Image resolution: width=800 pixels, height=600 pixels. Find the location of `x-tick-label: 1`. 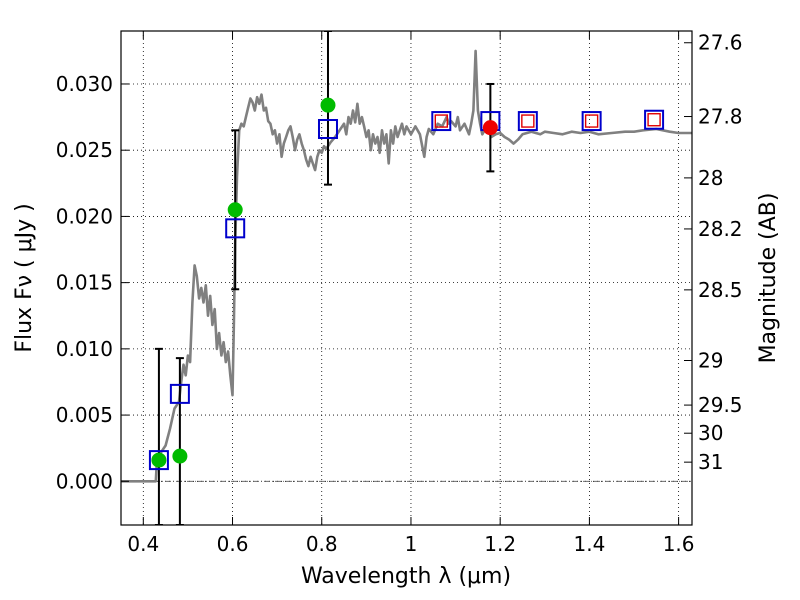

x-tick-label: 1 is located at coordinates (411, 544).